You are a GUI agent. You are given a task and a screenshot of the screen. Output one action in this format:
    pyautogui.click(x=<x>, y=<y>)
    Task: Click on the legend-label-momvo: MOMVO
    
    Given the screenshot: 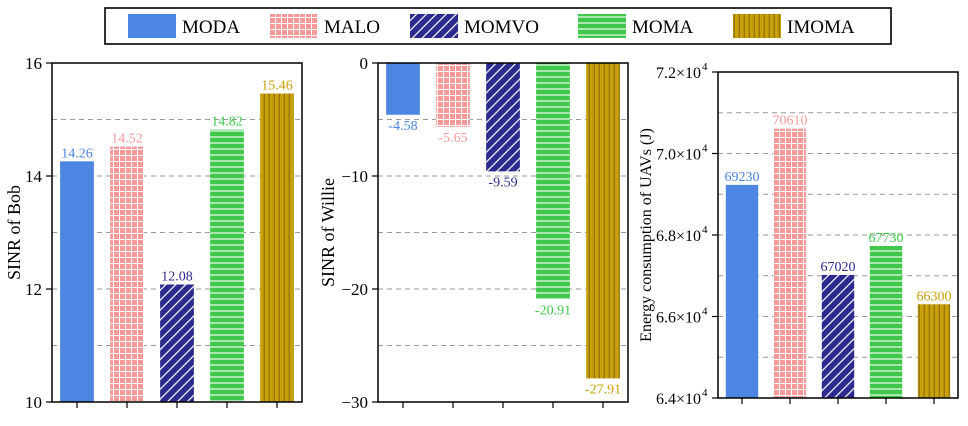 What is the action you would take?
    pyautogui.click(x=501, y=27)
    